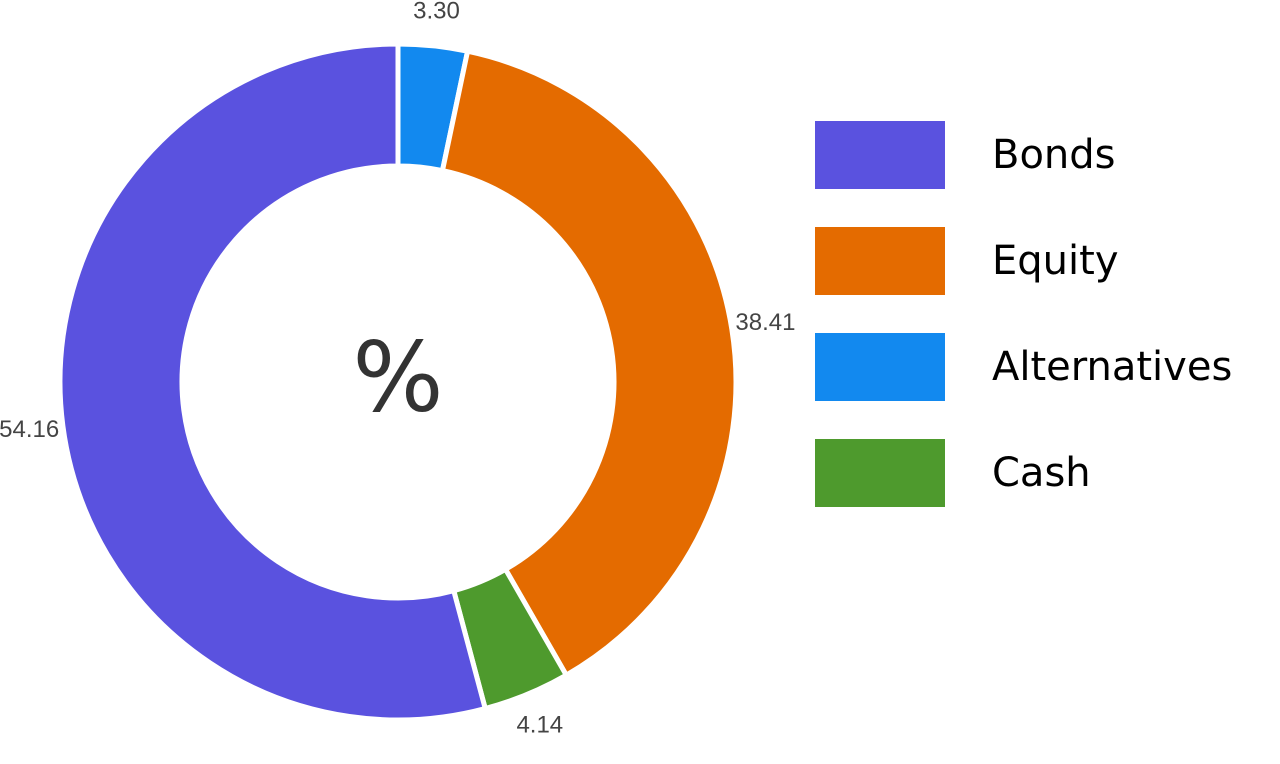 The image size is (1280, 764). What do you see at coordinates (765, 322) in the screenshot?
I see `data-label-equity: 38.41` at bounding box center [765, 322].